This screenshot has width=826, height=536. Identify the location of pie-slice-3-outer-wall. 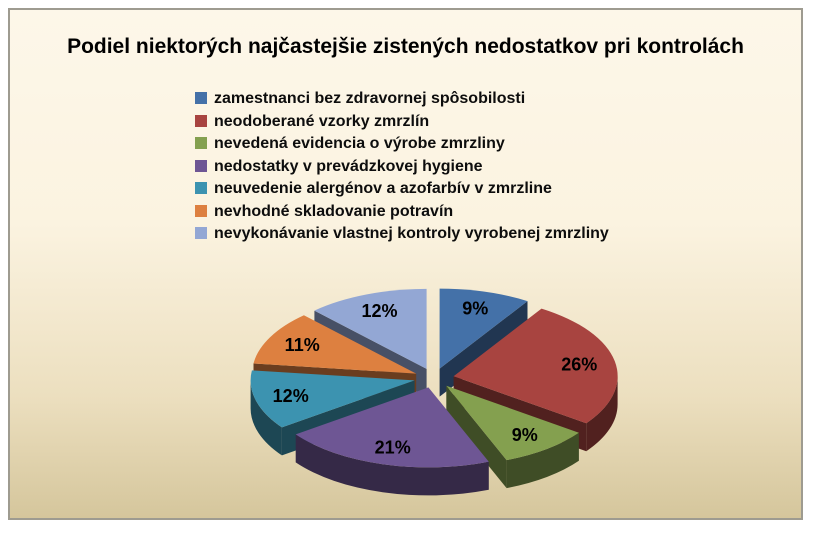
(392, 465).